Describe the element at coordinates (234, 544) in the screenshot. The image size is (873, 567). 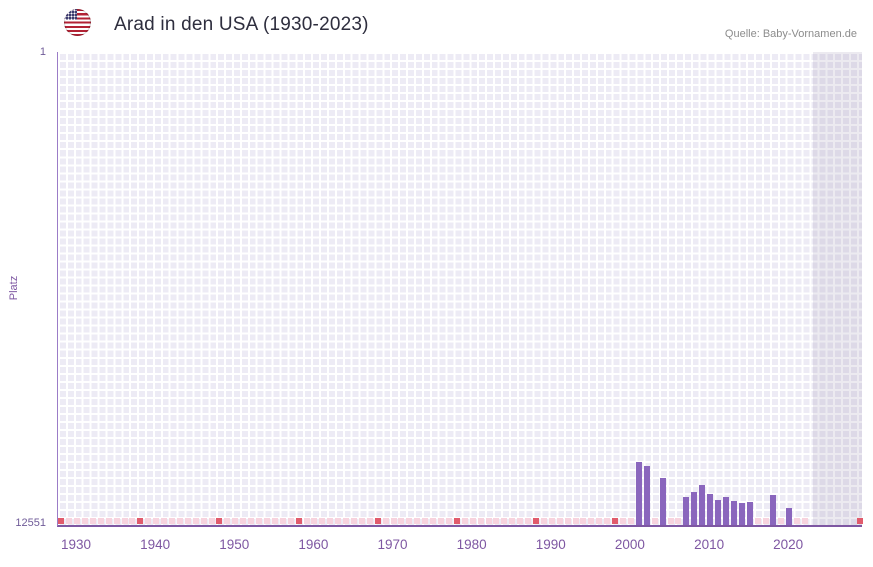
I see `x-tick-1950: 1950` at that location.